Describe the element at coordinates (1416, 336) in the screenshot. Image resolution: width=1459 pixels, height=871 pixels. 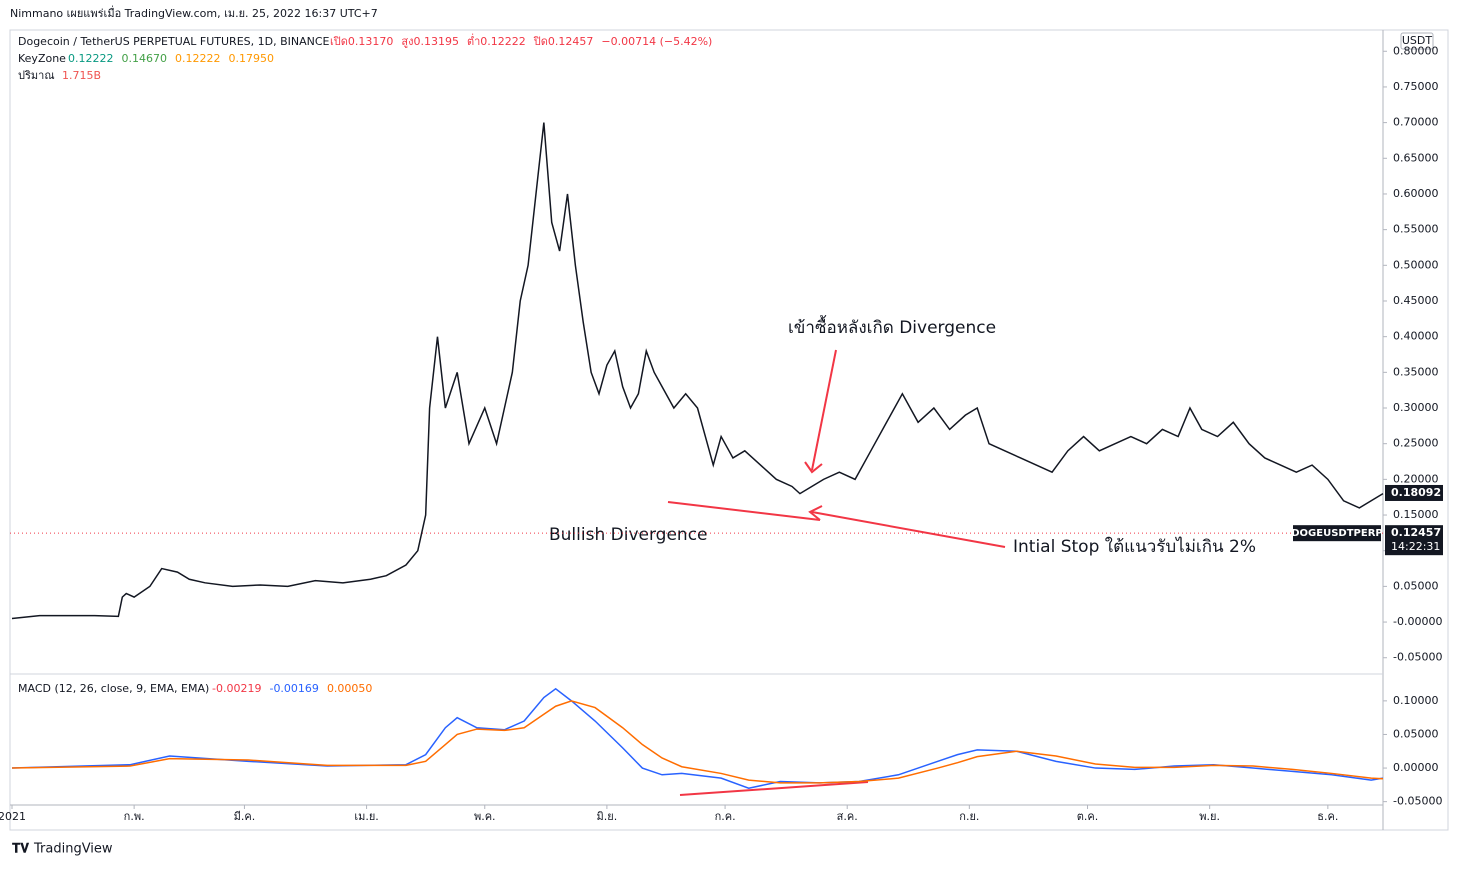
I see `y-tick-label: 0.40000` at that location.